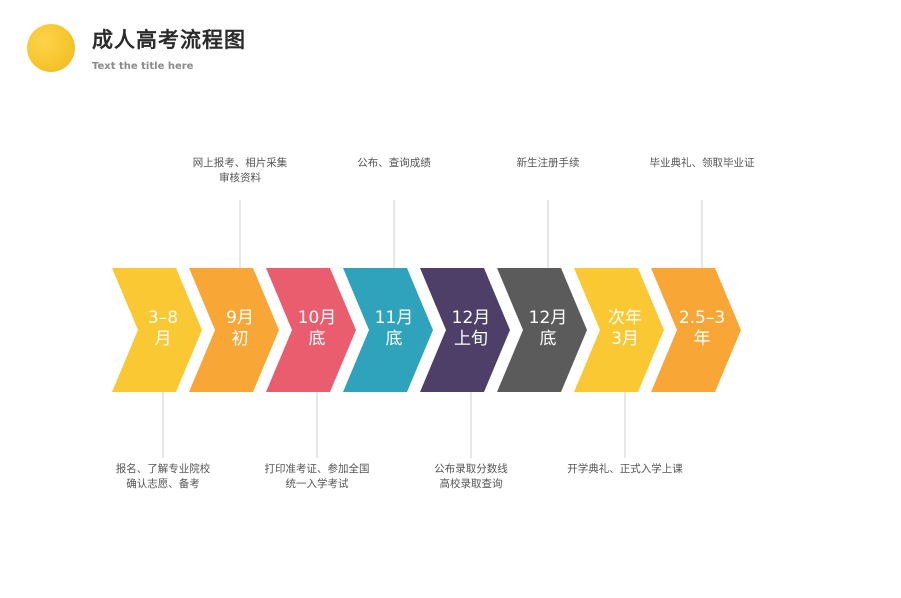  I want to click on step-label-line1: 3–8, so click(163, 318).